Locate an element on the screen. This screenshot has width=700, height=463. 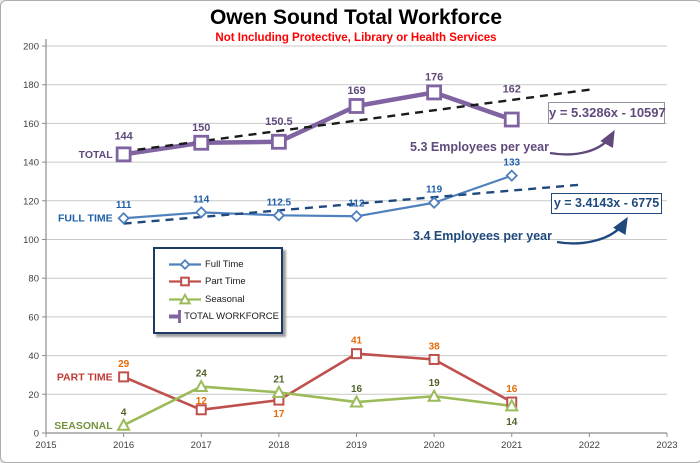
legend-label-total-workforce: TOTAL WORKFORCE is located at coordinates (231, 317).